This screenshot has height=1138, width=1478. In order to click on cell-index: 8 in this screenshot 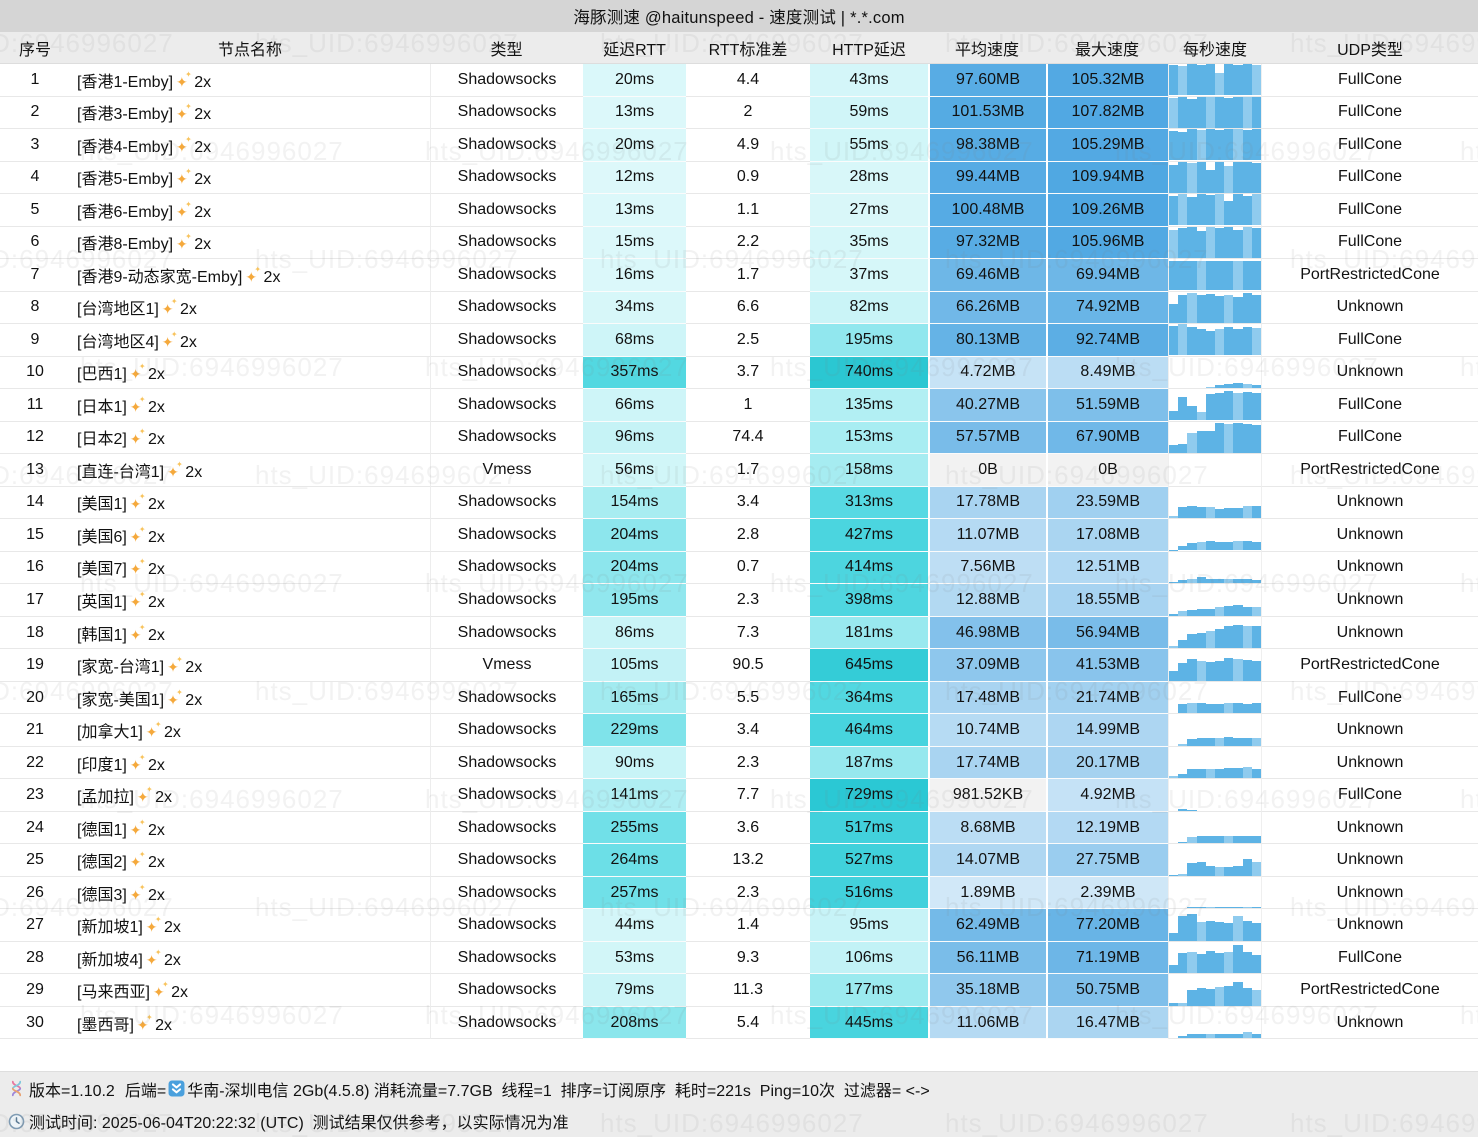, I will do `click(35, 308)`.